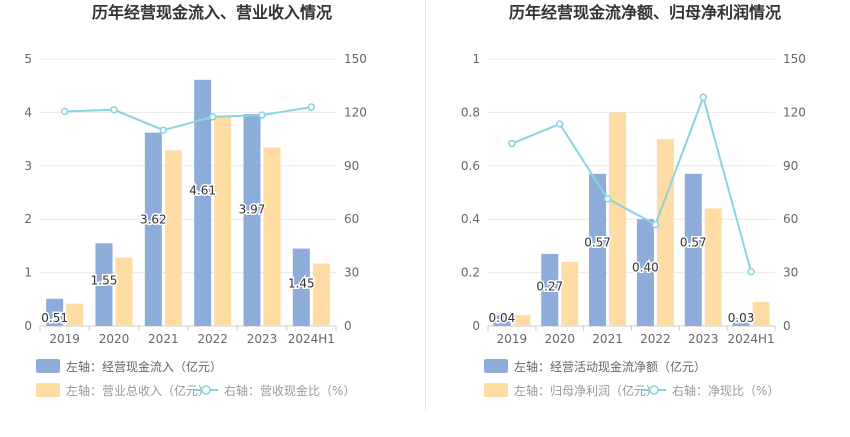  I want to click on left-y-tick-label: 5, so click(28, 59).